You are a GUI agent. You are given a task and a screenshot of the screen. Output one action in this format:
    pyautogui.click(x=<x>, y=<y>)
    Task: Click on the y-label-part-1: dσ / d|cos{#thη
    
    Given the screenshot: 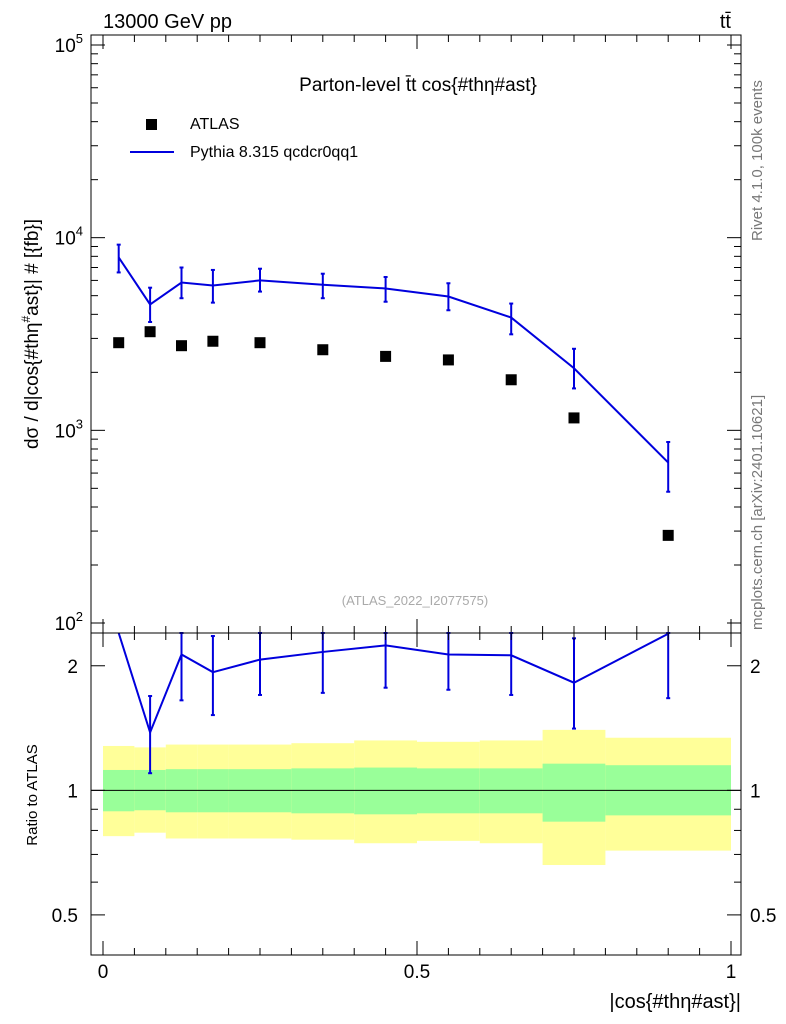 What is the action you would take?
    pyautogui.click(x=32, y=386)
    